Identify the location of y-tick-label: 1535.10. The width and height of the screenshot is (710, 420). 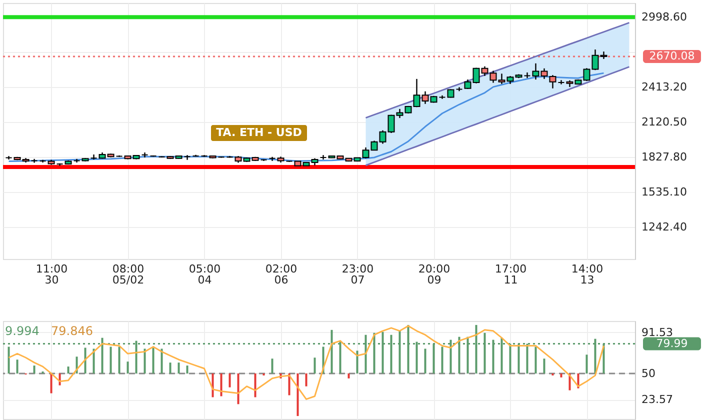
(664, 192).